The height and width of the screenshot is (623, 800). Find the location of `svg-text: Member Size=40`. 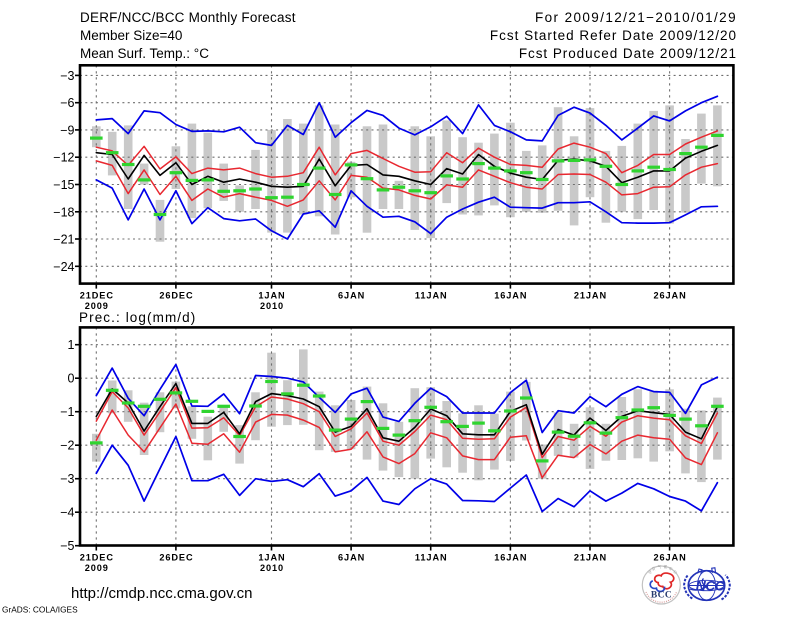

svg-text: Member Size=40 is located at coordinates (131, 35).